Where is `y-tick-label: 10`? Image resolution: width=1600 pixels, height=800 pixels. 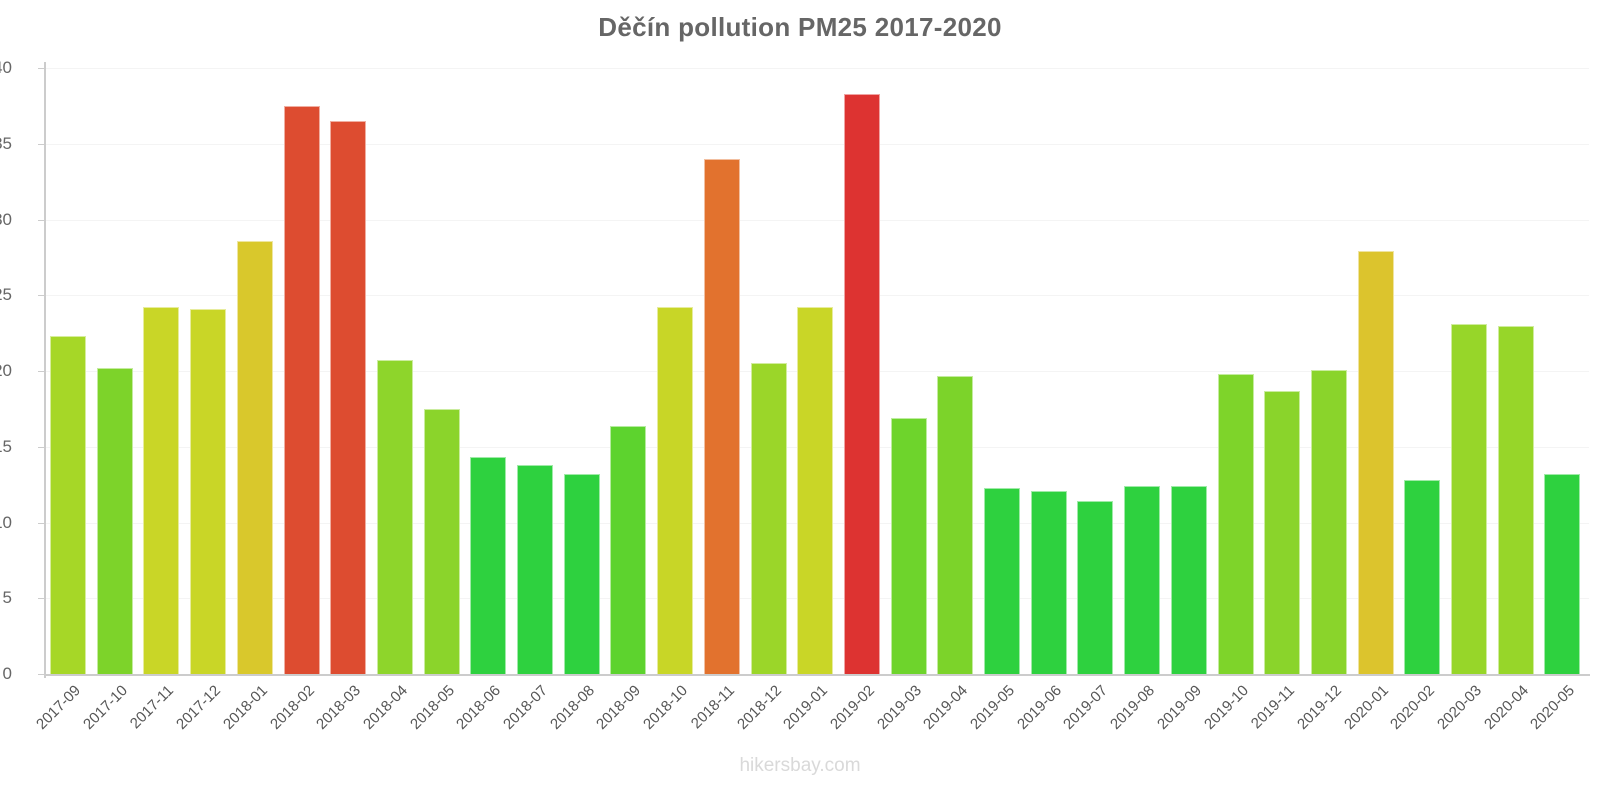 y-tick-label: 10 is located at coordinates (6, 522).